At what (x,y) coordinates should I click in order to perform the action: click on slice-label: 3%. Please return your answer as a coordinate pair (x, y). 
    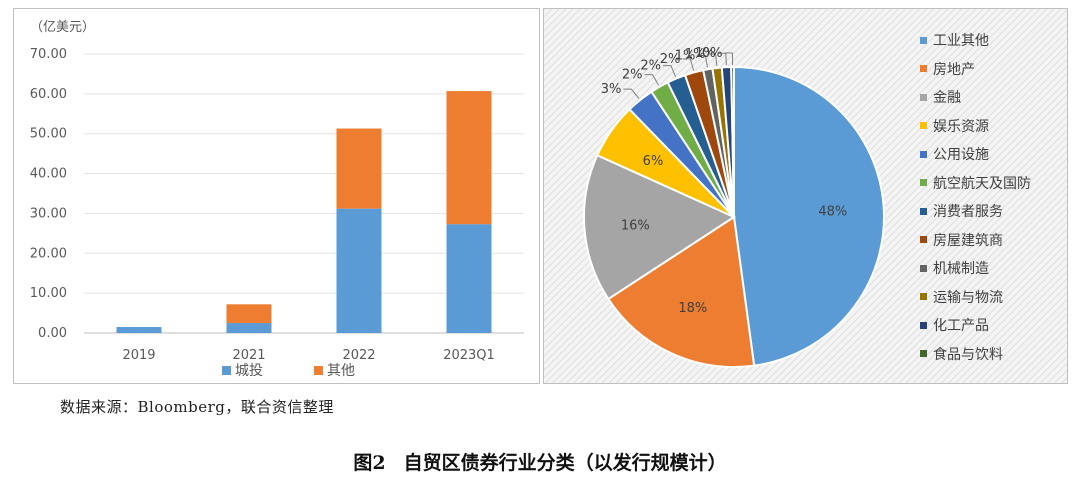
    Looking at the image, I should click on (611, 89).